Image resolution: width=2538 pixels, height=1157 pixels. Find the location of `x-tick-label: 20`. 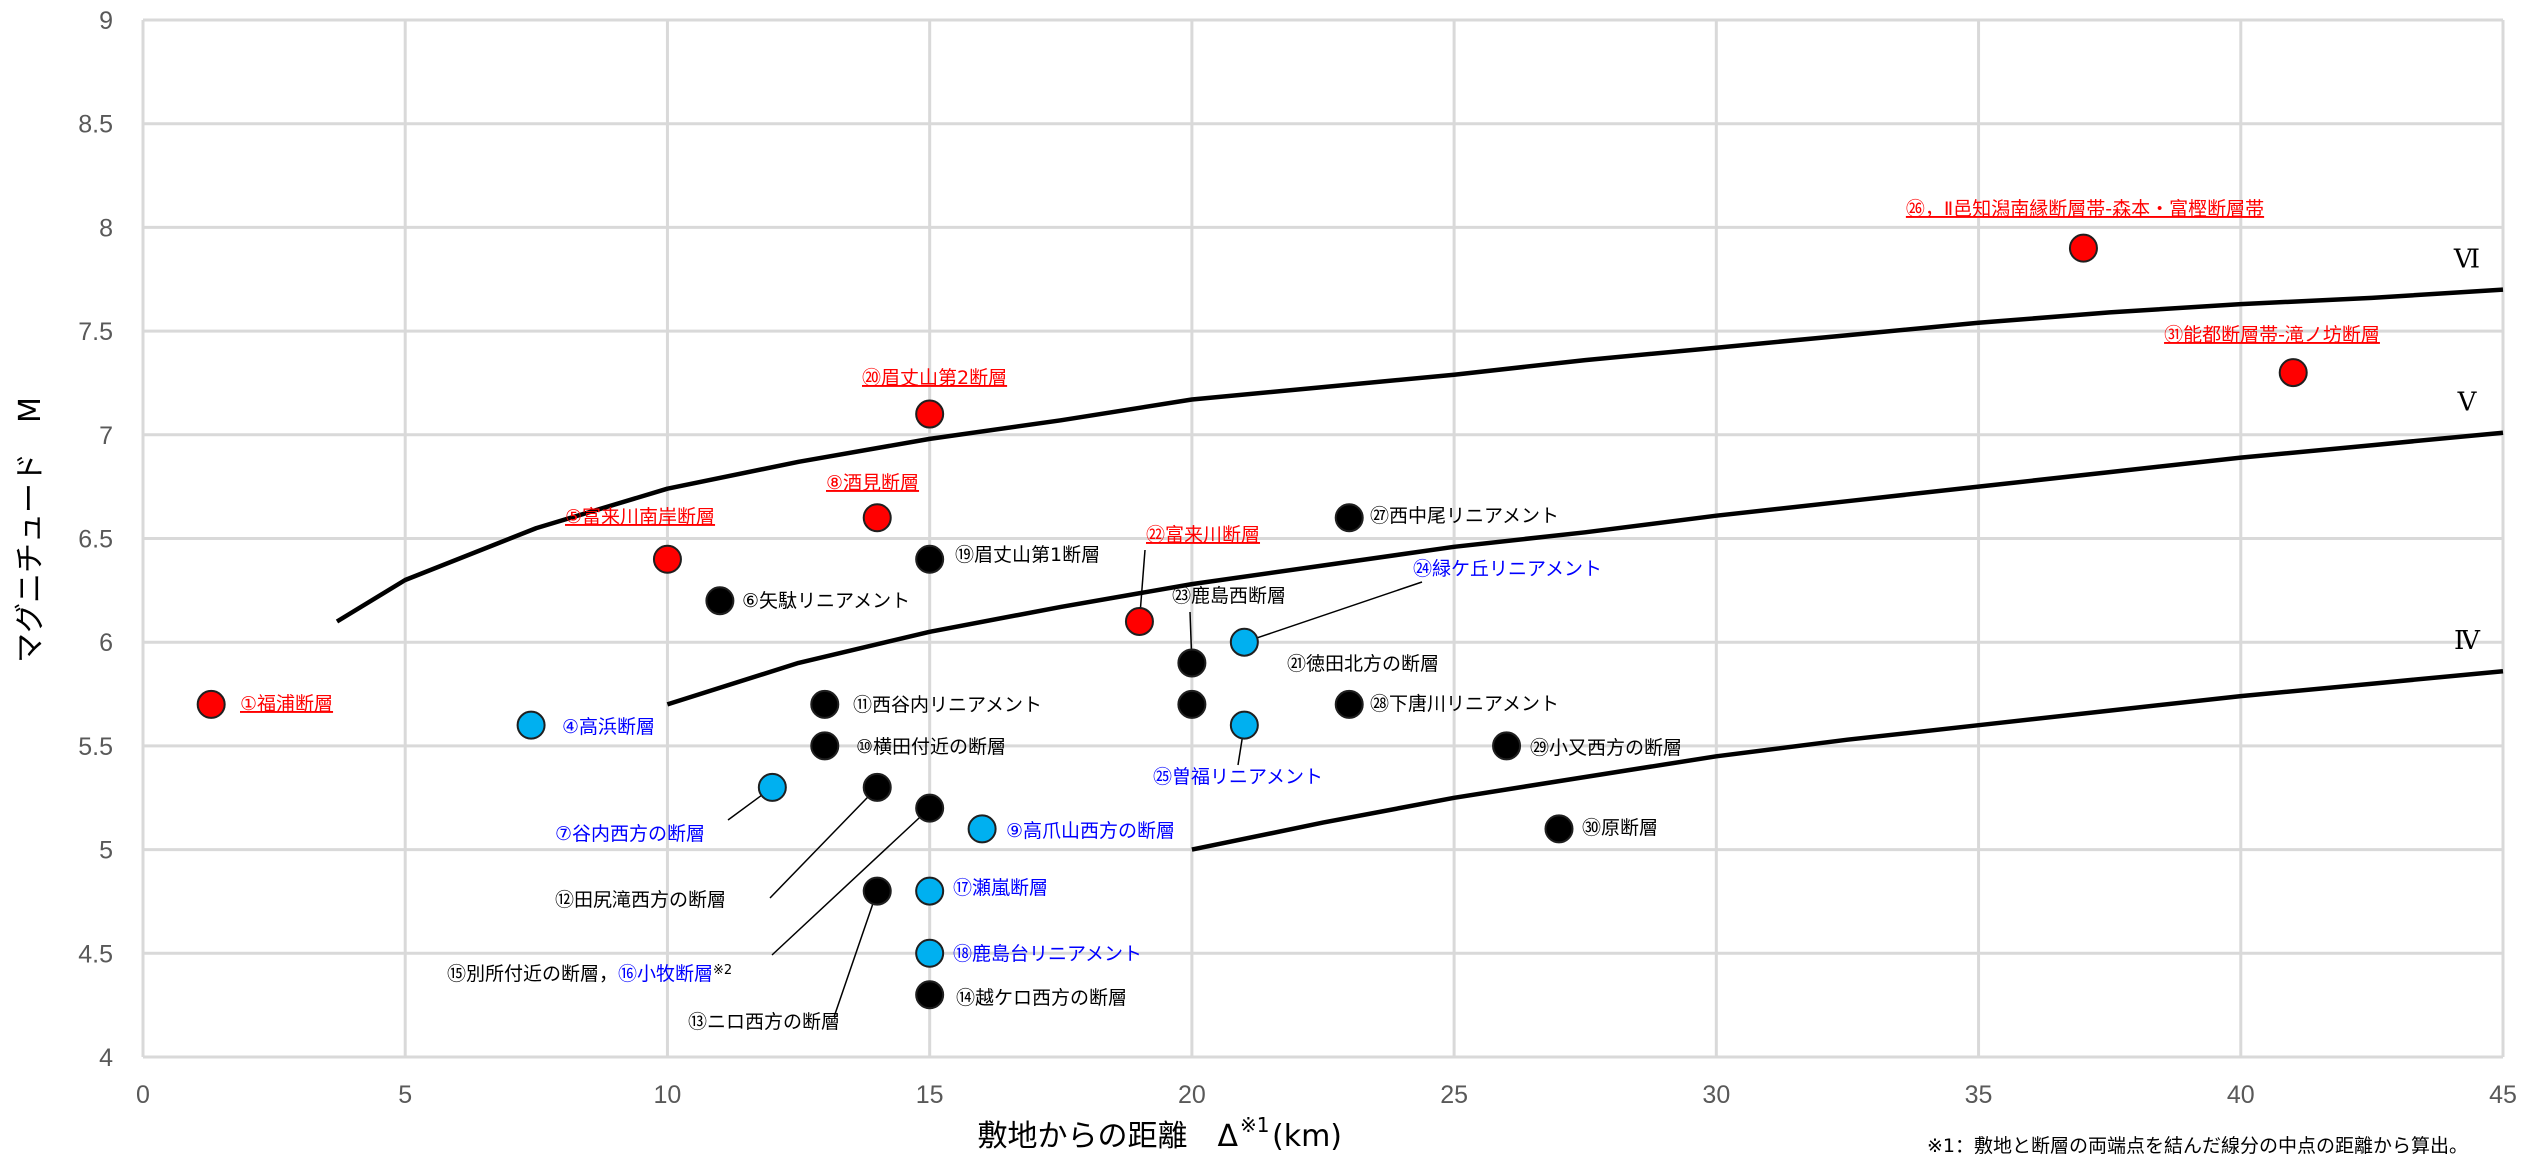

x-tick-label: 20 is located at coordinates (1192, 1095).